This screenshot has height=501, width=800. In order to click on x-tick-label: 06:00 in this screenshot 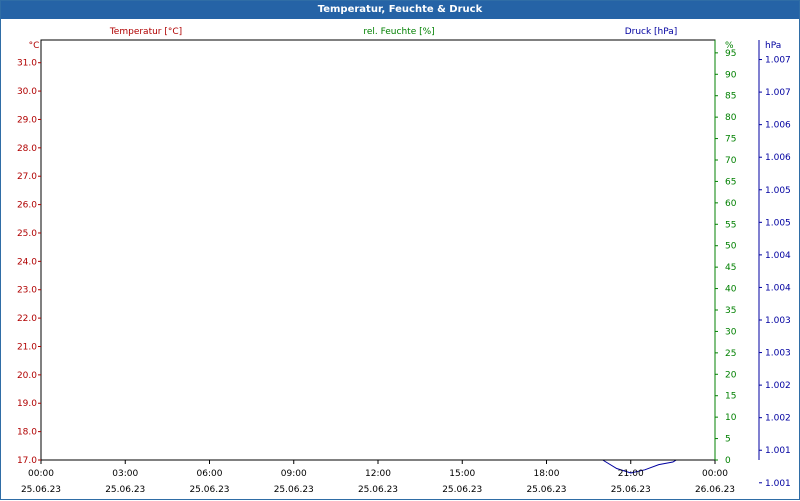, I will do `click(210, 474)`.